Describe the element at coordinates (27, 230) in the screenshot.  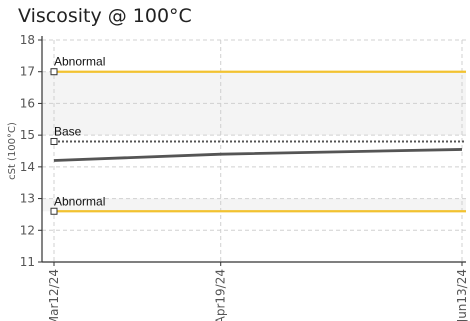
I see `y-tick-label: 12` at that location.